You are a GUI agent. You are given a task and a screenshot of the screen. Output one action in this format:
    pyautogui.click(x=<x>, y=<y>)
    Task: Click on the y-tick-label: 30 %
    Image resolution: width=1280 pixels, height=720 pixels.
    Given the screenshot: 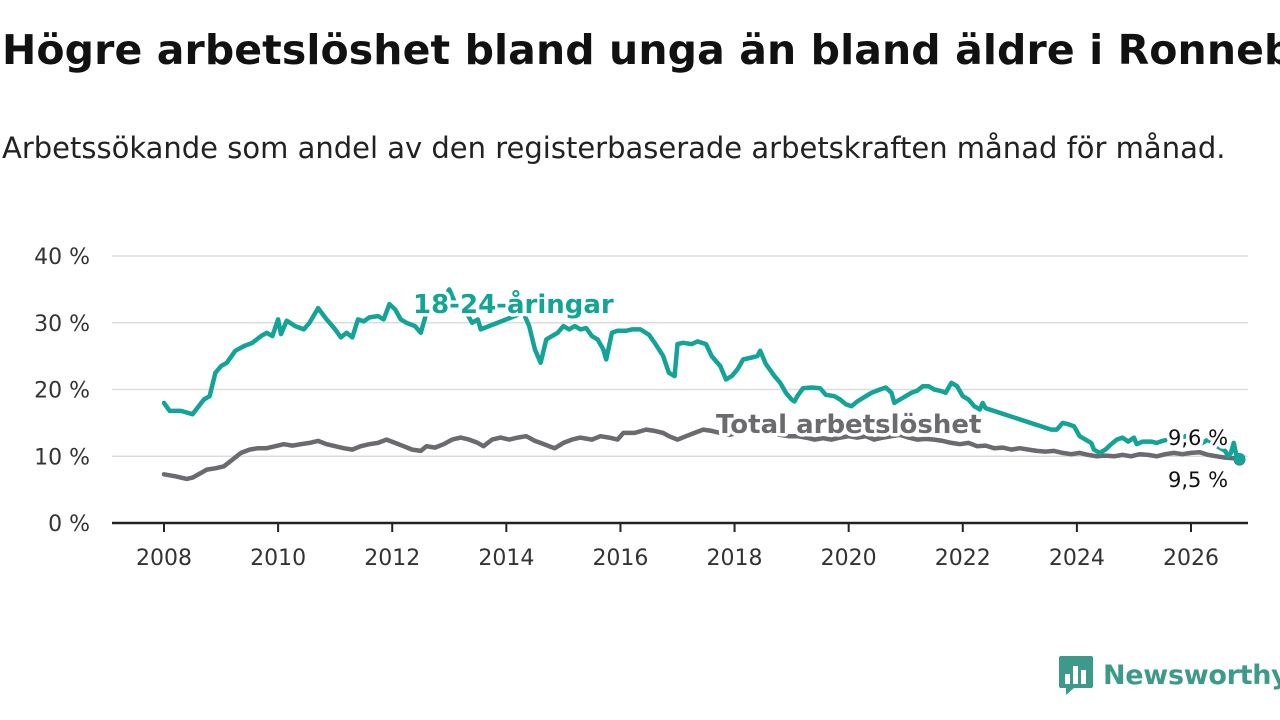 What is the action you would take?
    pyautogui.click(x=62, y=324)
    